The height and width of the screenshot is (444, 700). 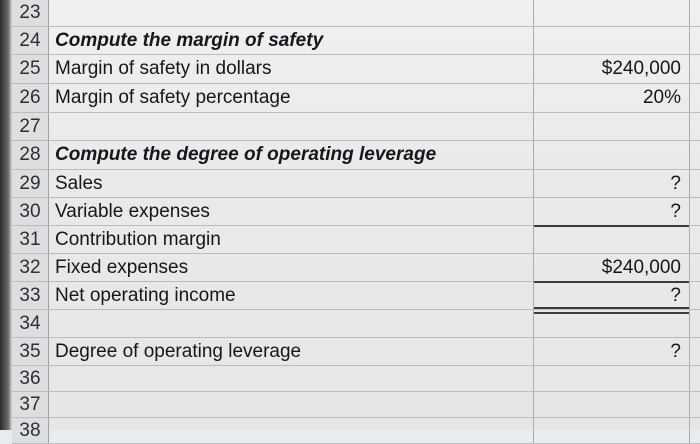 I want to click on row-30: 30 Variable expenses ?, so click(x=356, y=212).